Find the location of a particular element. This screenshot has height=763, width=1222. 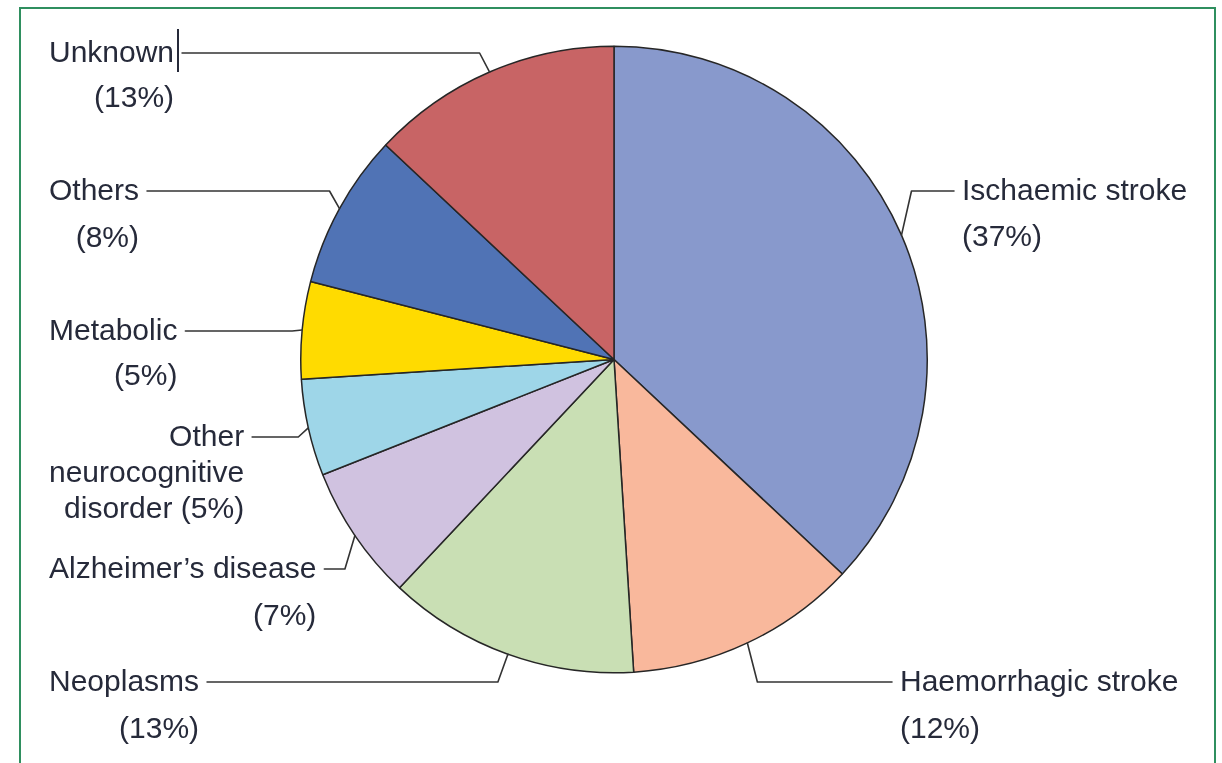

slice-label: Metabolic is located at coordinates (113, 329).